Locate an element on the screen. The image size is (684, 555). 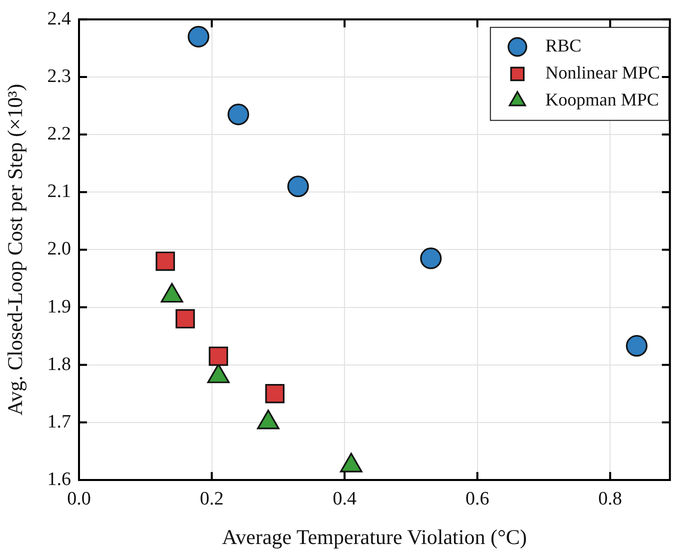
x-tick-label: 0.6 is located at coordinates (477, 499).